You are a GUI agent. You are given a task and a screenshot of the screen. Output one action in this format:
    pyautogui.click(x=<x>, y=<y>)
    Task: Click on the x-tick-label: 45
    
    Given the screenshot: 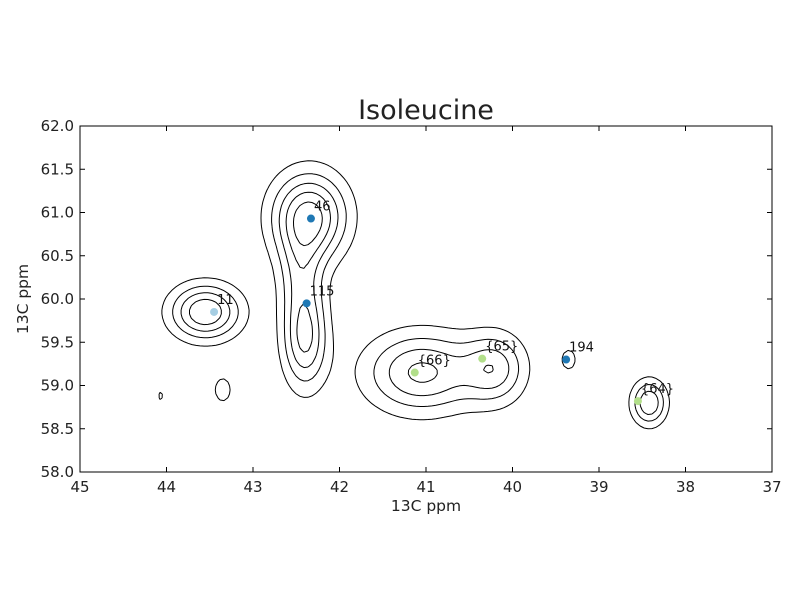 What is the action you would take?
    pyautogui.click(x=79, y=487)
    